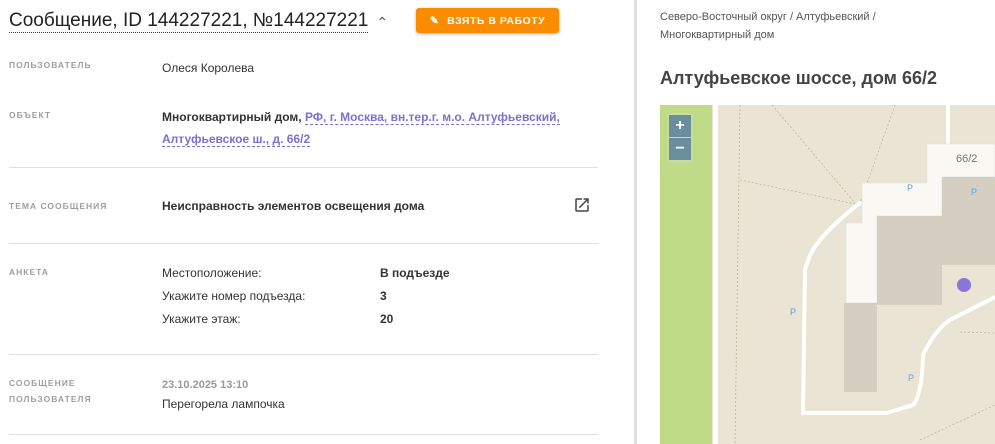 Image resolution: width=995 pixels, height=444 pixels. I want to click on zoom-control: + −, so click(680, 138).